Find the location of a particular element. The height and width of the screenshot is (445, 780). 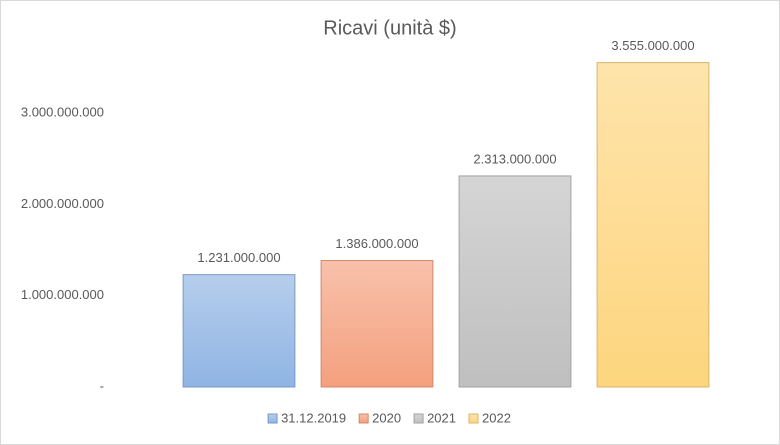

legend-label: 31.12.2019 is located at coordinates (313, 417).